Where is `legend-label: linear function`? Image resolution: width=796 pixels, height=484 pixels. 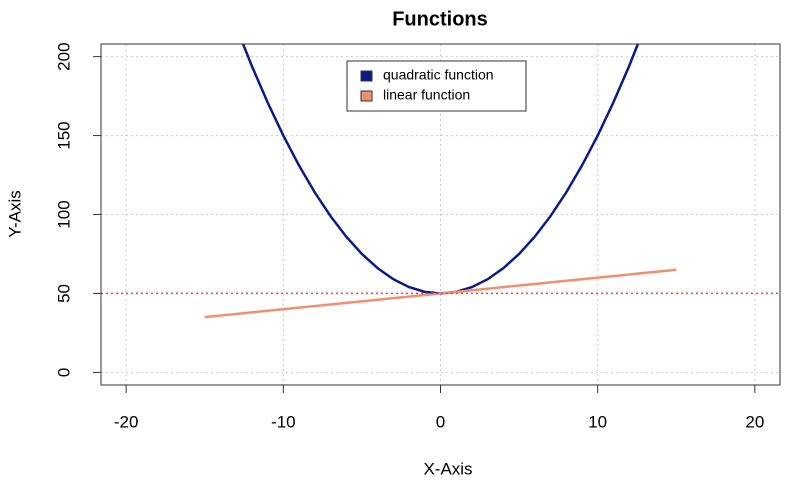
legend-label: linear function is located at coordinates (426, 95).